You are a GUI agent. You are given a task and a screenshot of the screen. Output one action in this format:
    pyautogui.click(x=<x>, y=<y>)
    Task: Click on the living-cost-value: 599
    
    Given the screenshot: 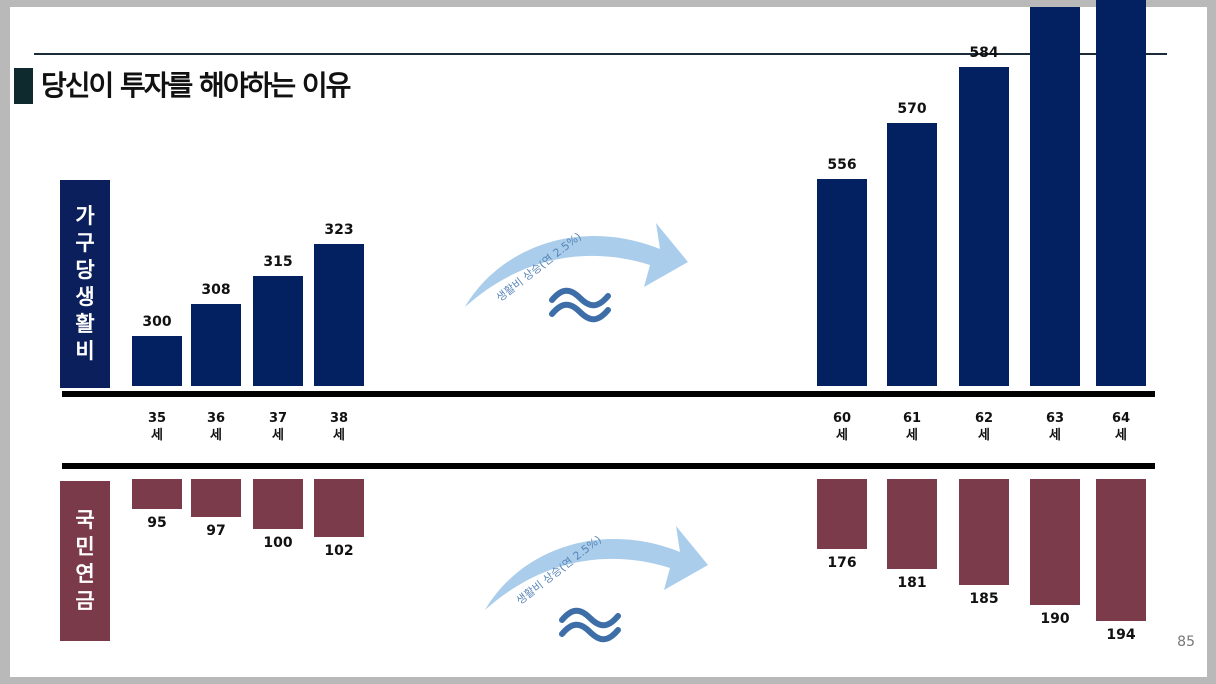 What is the action you would take?
    pyautogui.click(x=1055, y=0)
    